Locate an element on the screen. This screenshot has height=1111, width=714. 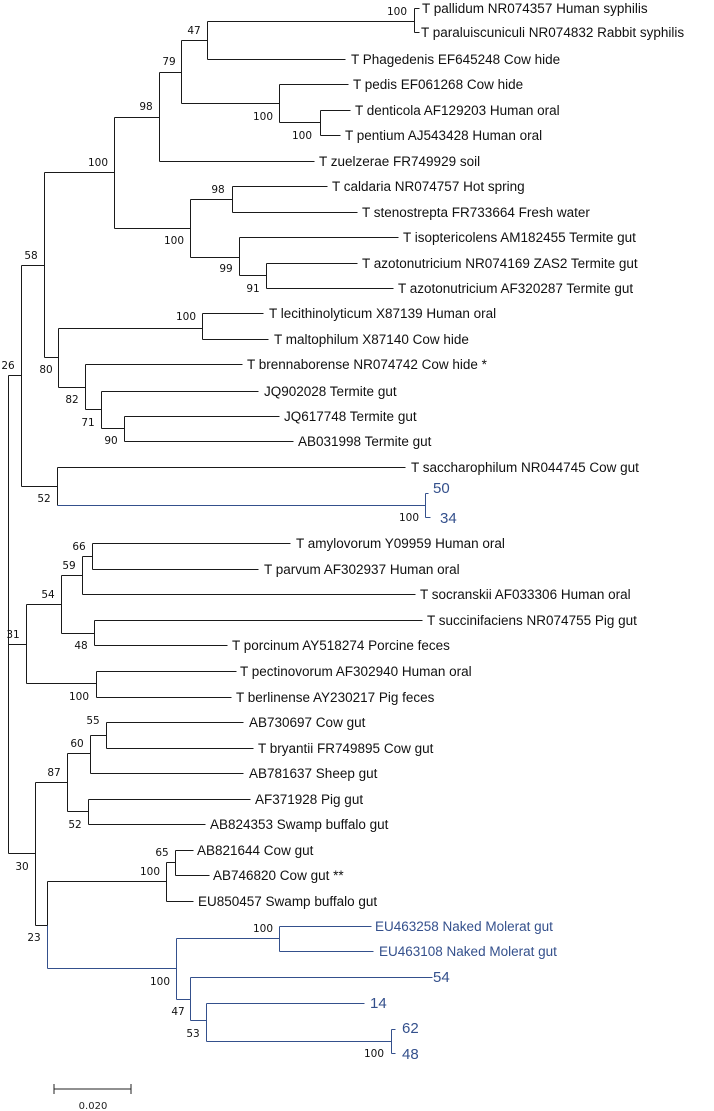
leaf-label: T saccharophilum NR044745 Cow gut is located at coordinates (525, 467).